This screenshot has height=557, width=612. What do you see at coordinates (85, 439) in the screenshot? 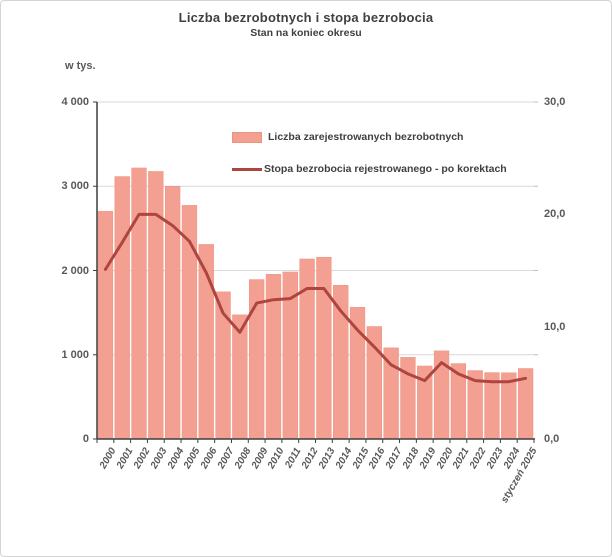
I see `y-axis-left-label-0: 0` at bounding box center [85, 439].